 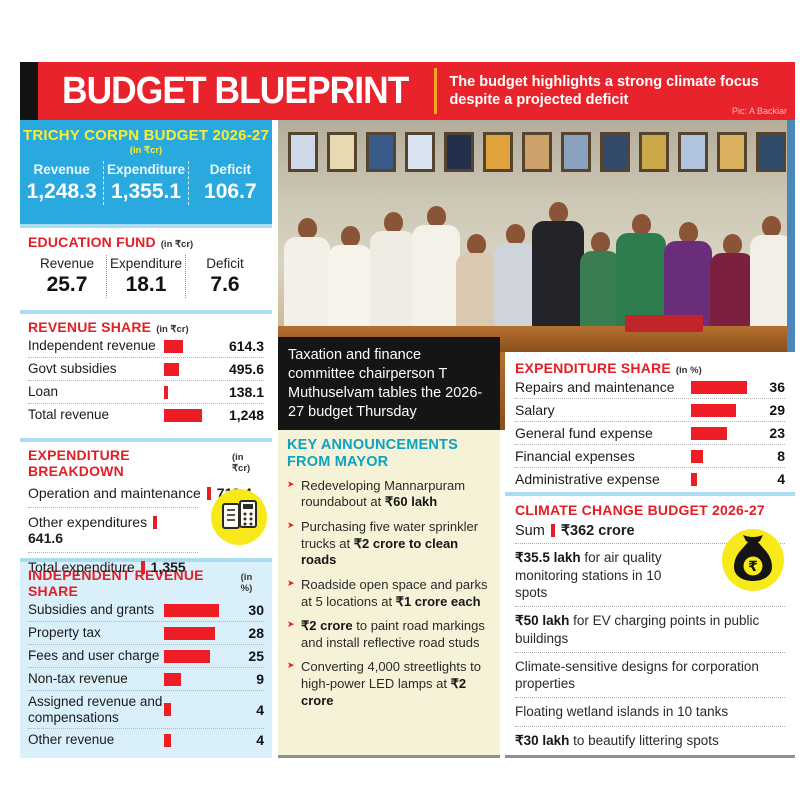 I want to click on chart-row: Govt subsidies 495.6, so click(x=146, y=368).